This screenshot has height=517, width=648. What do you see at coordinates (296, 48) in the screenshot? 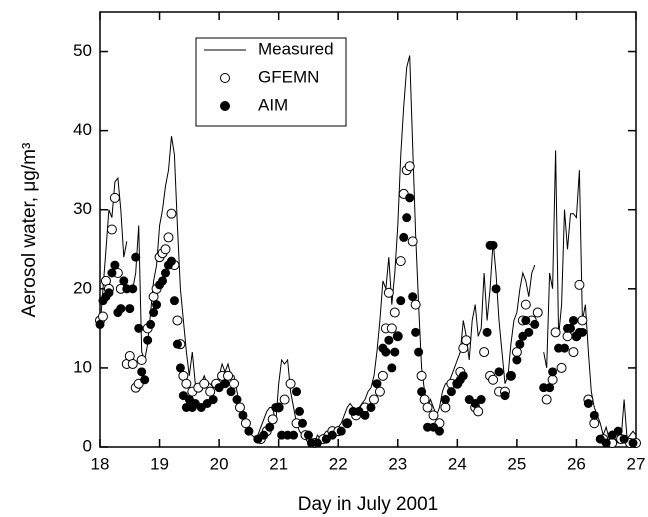
I see `legend-label: Measured` at bounding box center [296, 48].